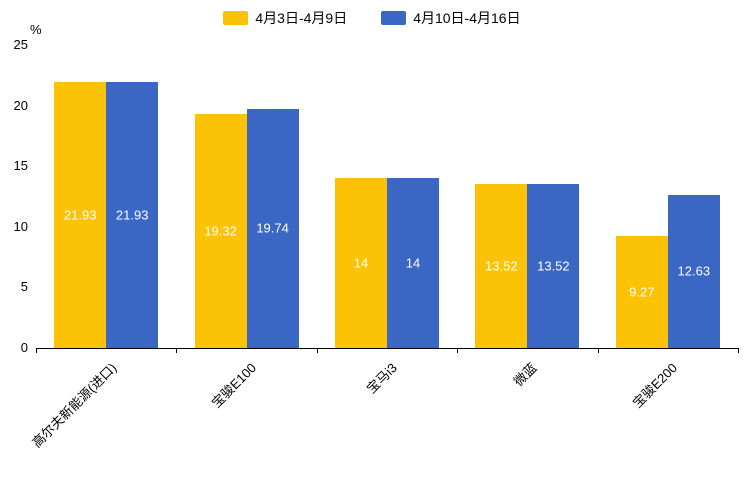 The width and height of the screenshot is (744, 496). What do you see at coordinates (234, 385) in the screenshot?
I see `x-axis-label: 宝骏E100` at bounding box center [234, 385].